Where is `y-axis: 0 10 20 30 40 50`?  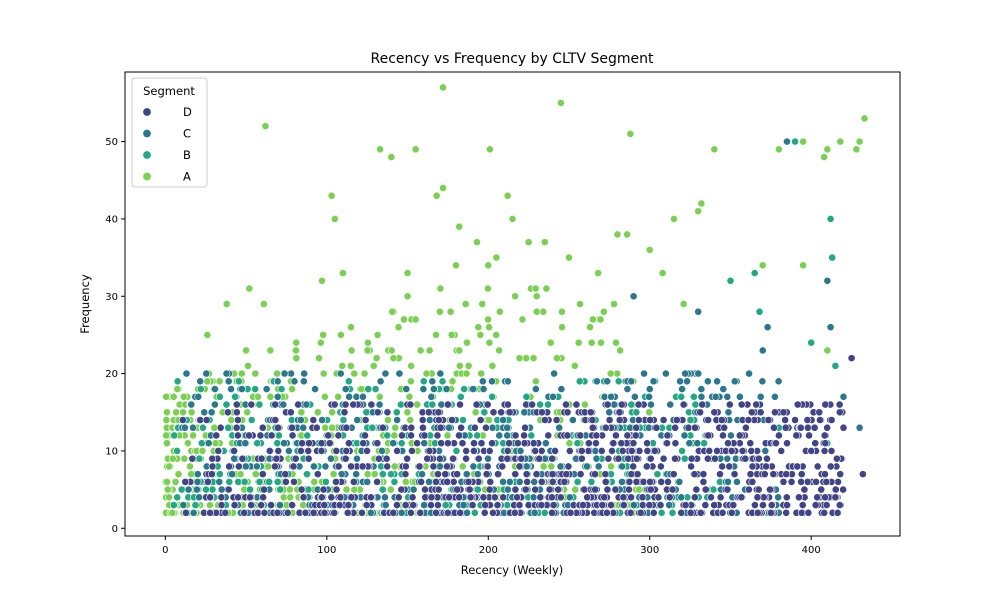
y-axis: 0 10 20 30 40 50 is located at coordinates (115, 336).